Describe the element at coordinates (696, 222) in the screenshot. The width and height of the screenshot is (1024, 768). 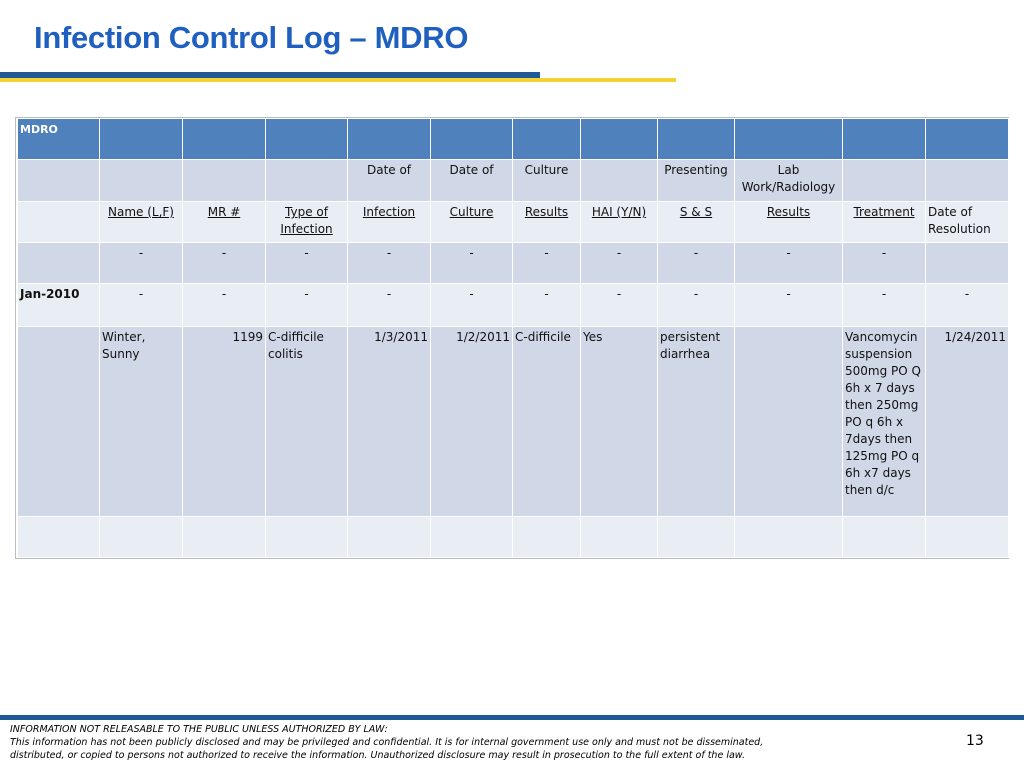
I see `col-symptoms-header: S & S` at that location.